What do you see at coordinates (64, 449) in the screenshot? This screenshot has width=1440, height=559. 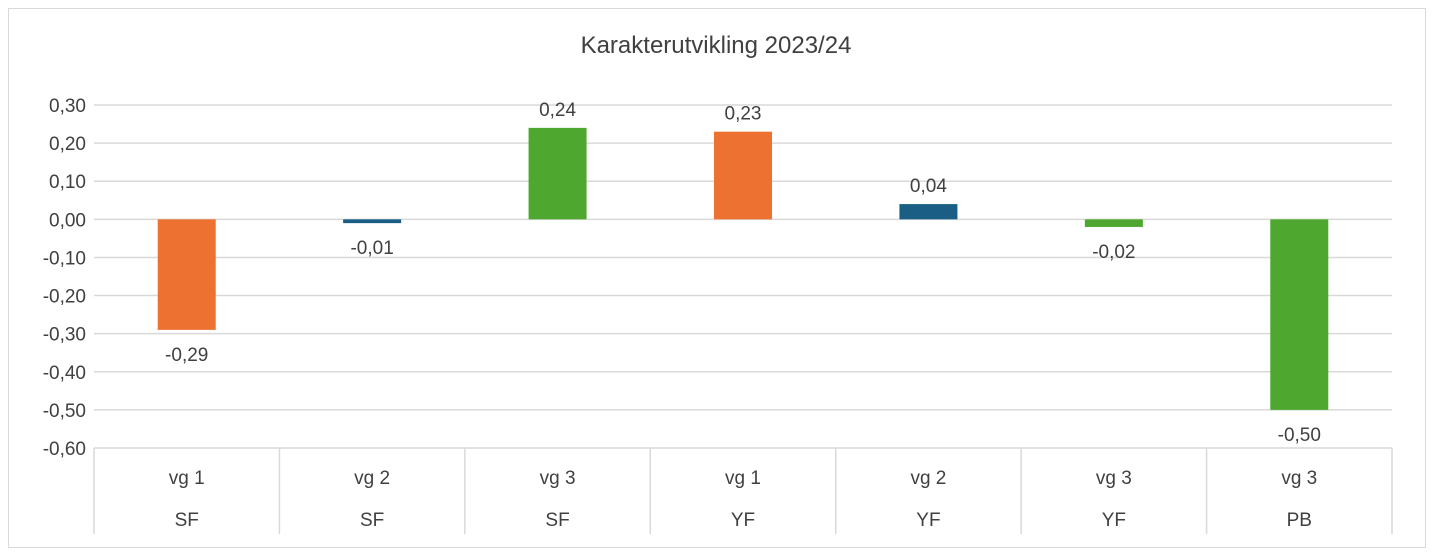 I see `y-tick-label: -0,60` at bounding box center [64, 449].